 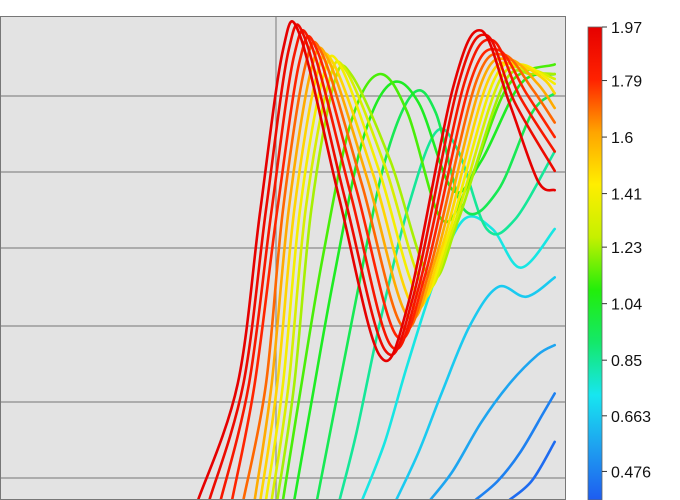 I want to click on color-bar-tick-label: 1.97, so click(x=626, y=28).